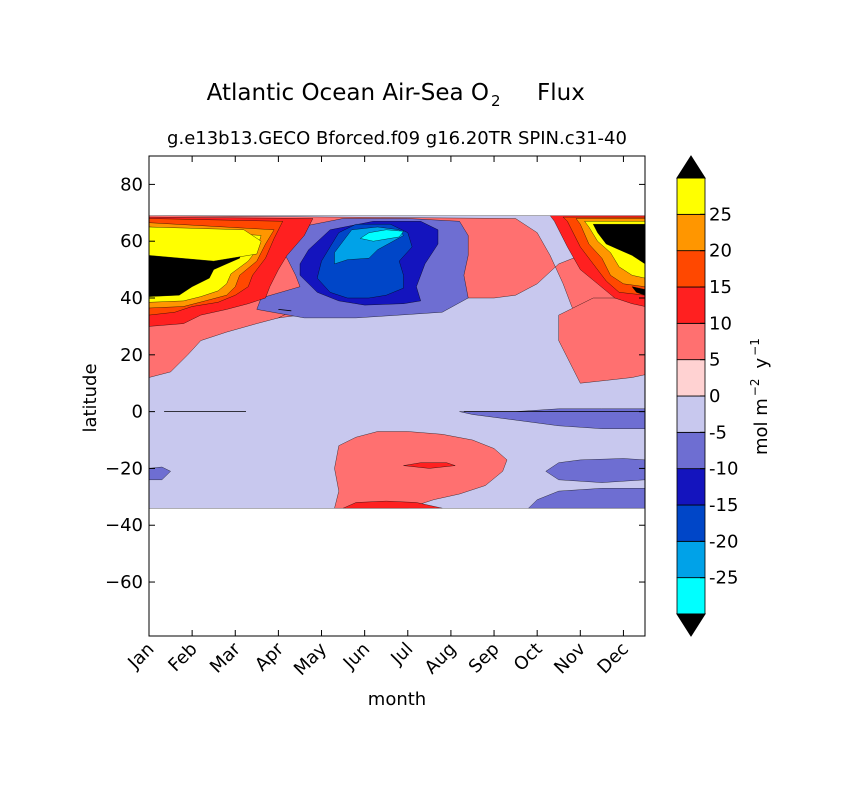 The image size is (853, 788). I want to click on x-tick-label: Feb, so click(182, 657).